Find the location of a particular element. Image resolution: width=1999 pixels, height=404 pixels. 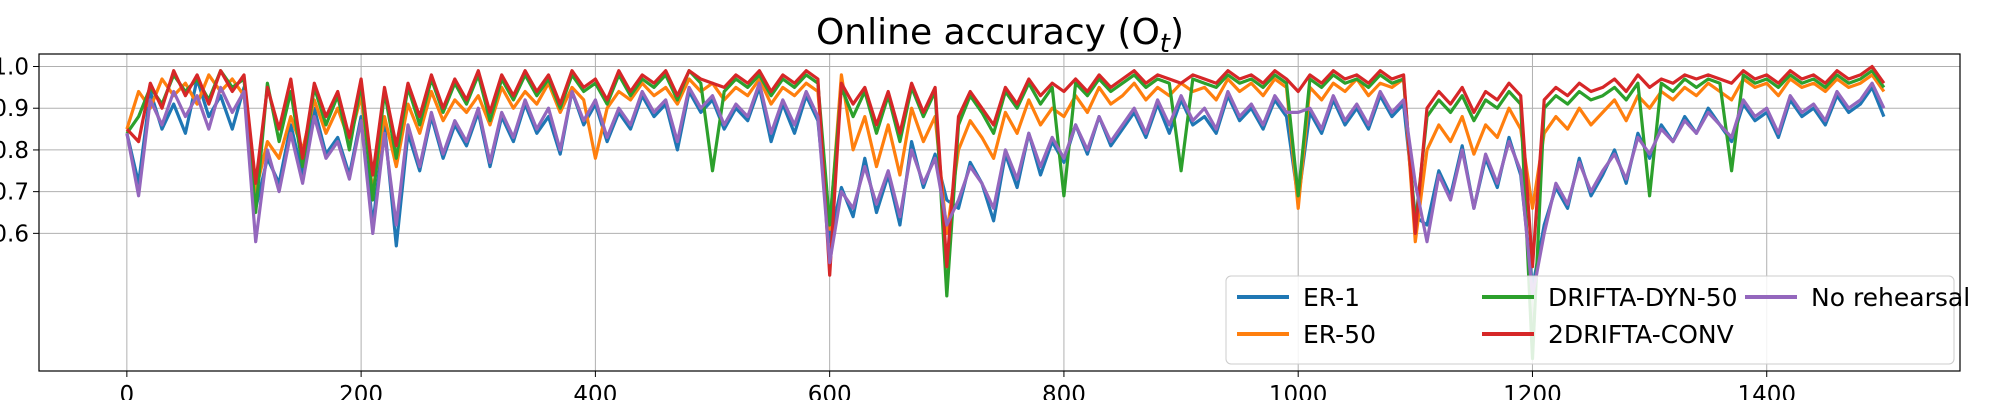

x-tick-label: 1000 is located at coordinates (1298, 391).